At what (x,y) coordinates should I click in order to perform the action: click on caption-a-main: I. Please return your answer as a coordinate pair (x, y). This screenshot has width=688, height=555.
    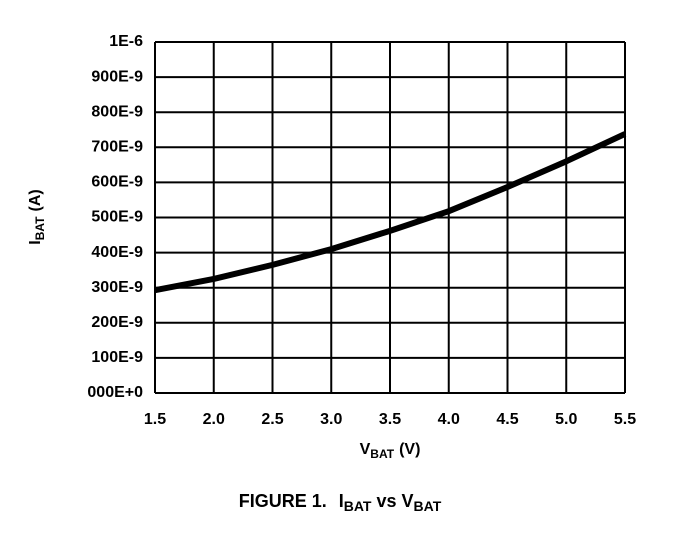
    Looking at the image, I should click on (341, 501).